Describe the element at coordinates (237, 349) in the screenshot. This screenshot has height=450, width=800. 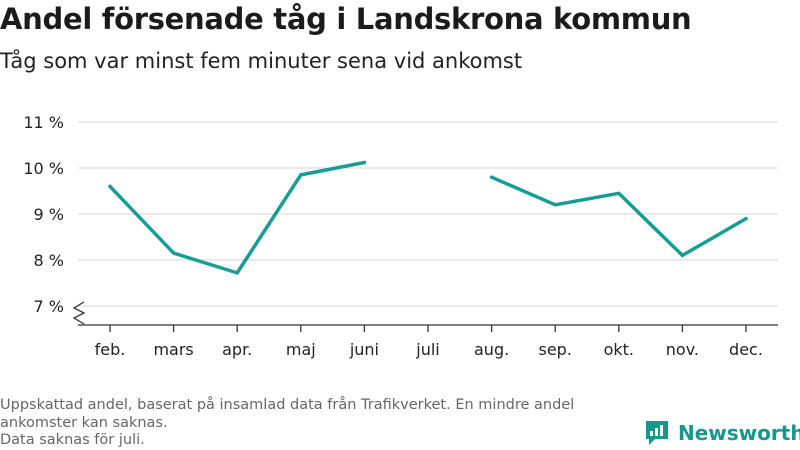
I see `x-tick-label: apr.` at that location.